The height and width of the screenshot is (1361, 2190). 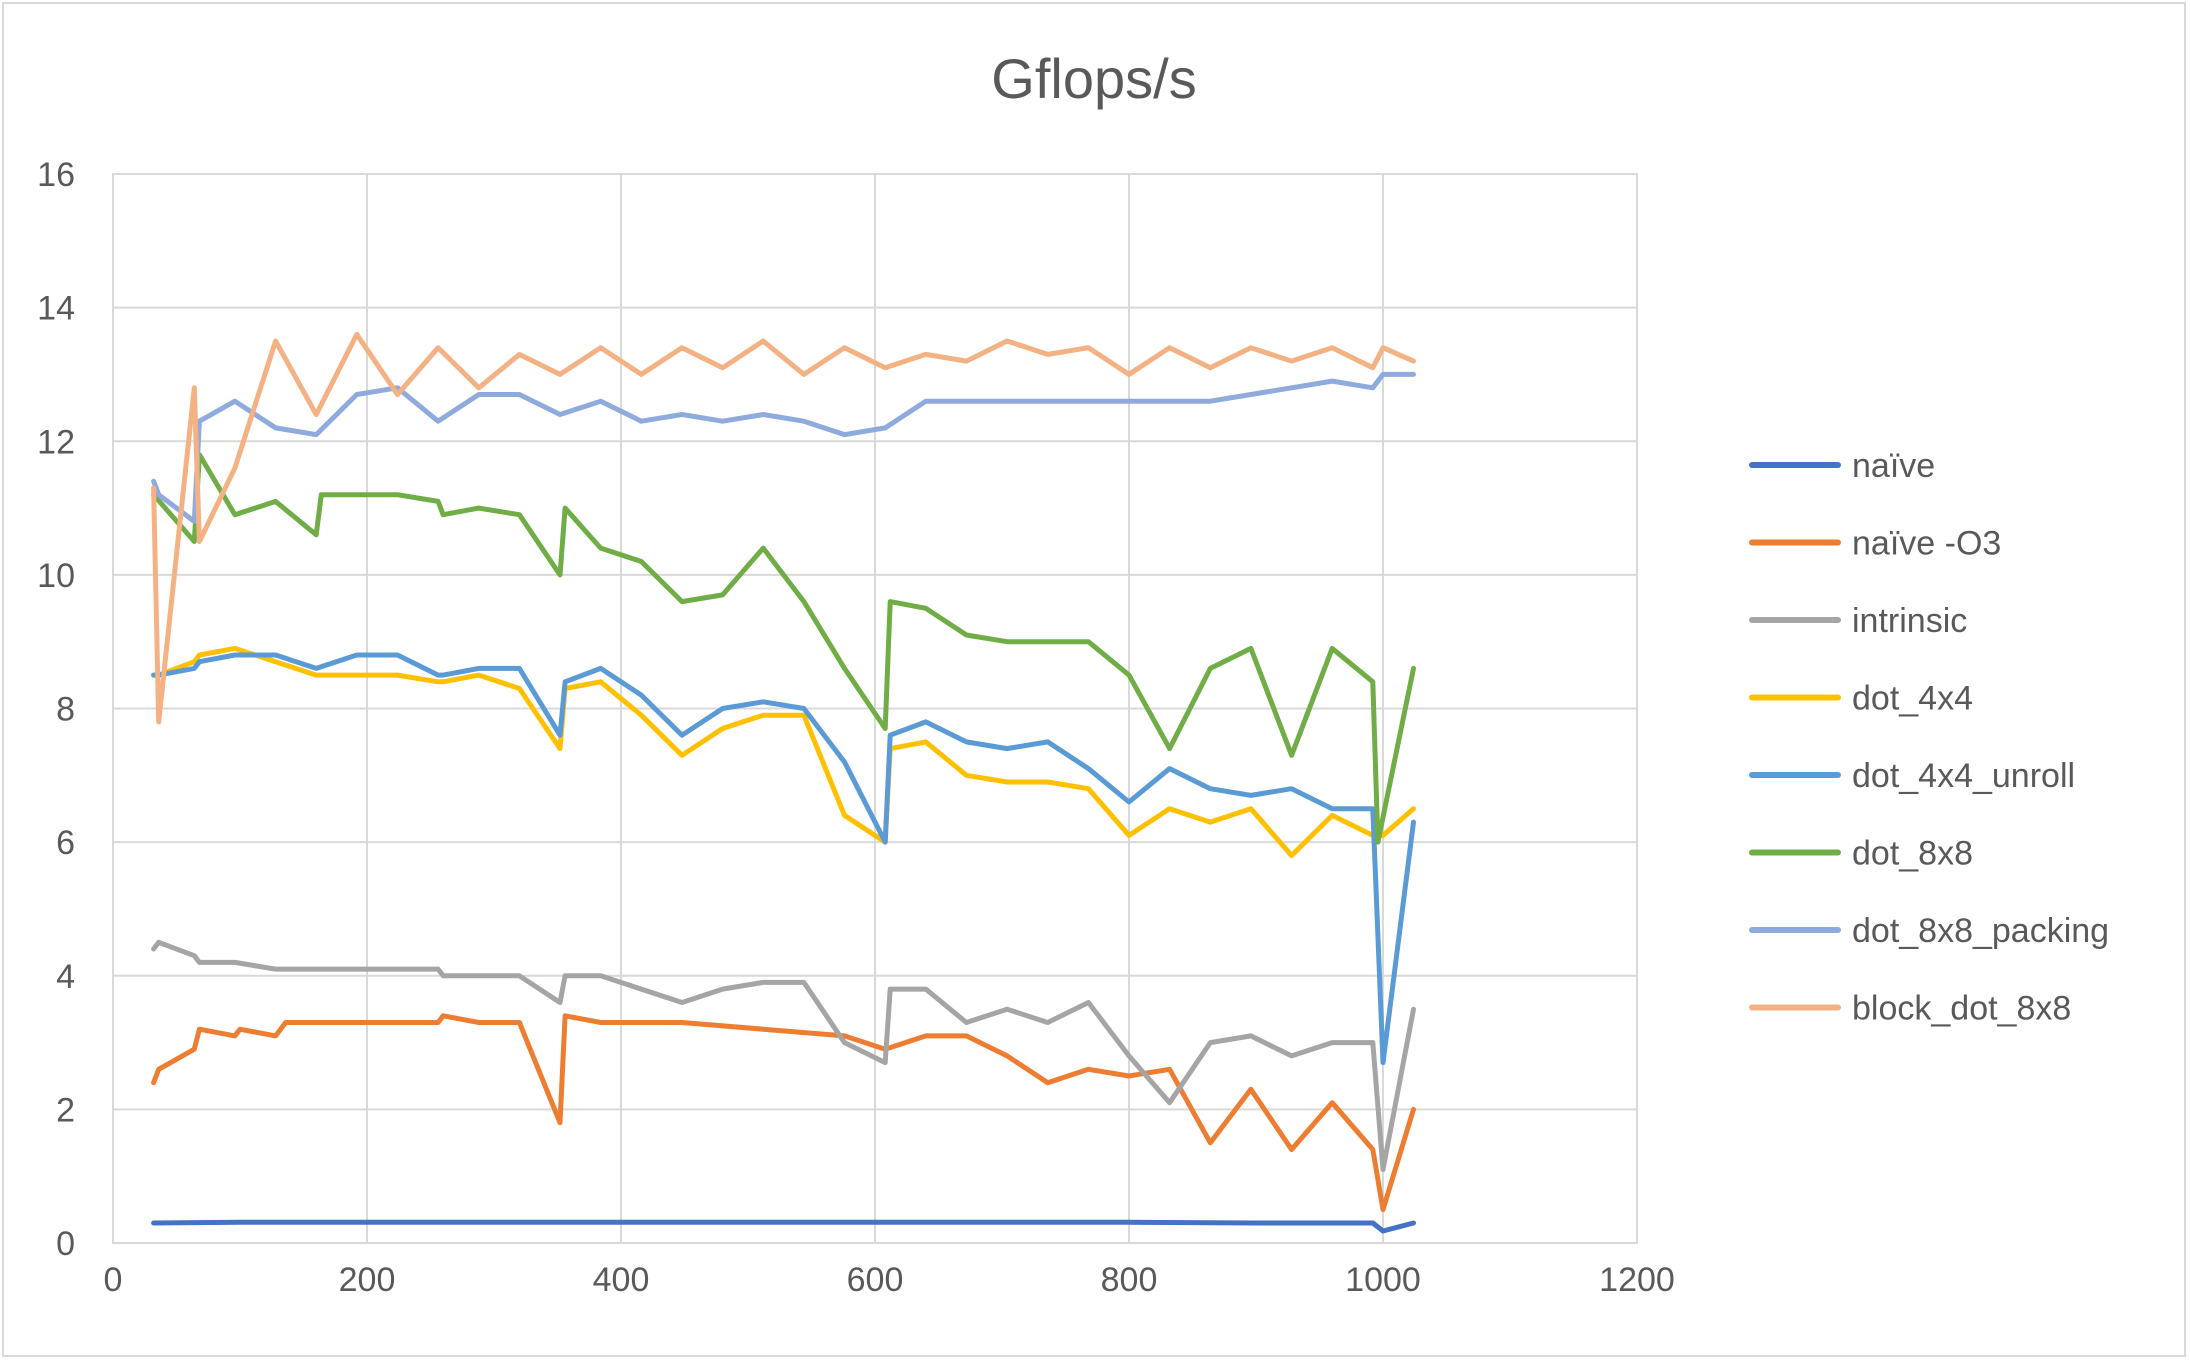 What do you see at coordinates (56, 309) in the screenshot?
I see `y-tick-label: 14` at bounding box center [56, 309].